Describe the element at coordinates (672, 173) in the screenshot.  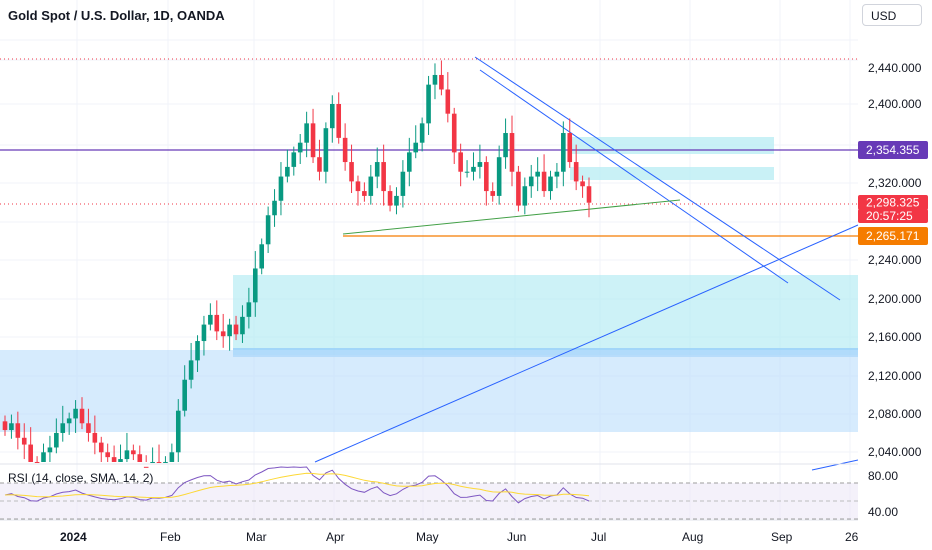
I see `supply-zone-lower` at that location.